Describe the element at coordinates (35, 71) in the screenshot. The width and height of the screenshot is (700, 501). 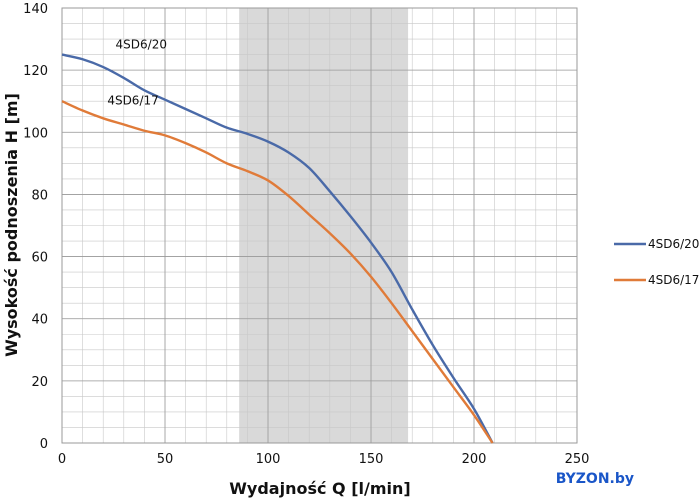
I see `y-tick-label: 120` at that location.